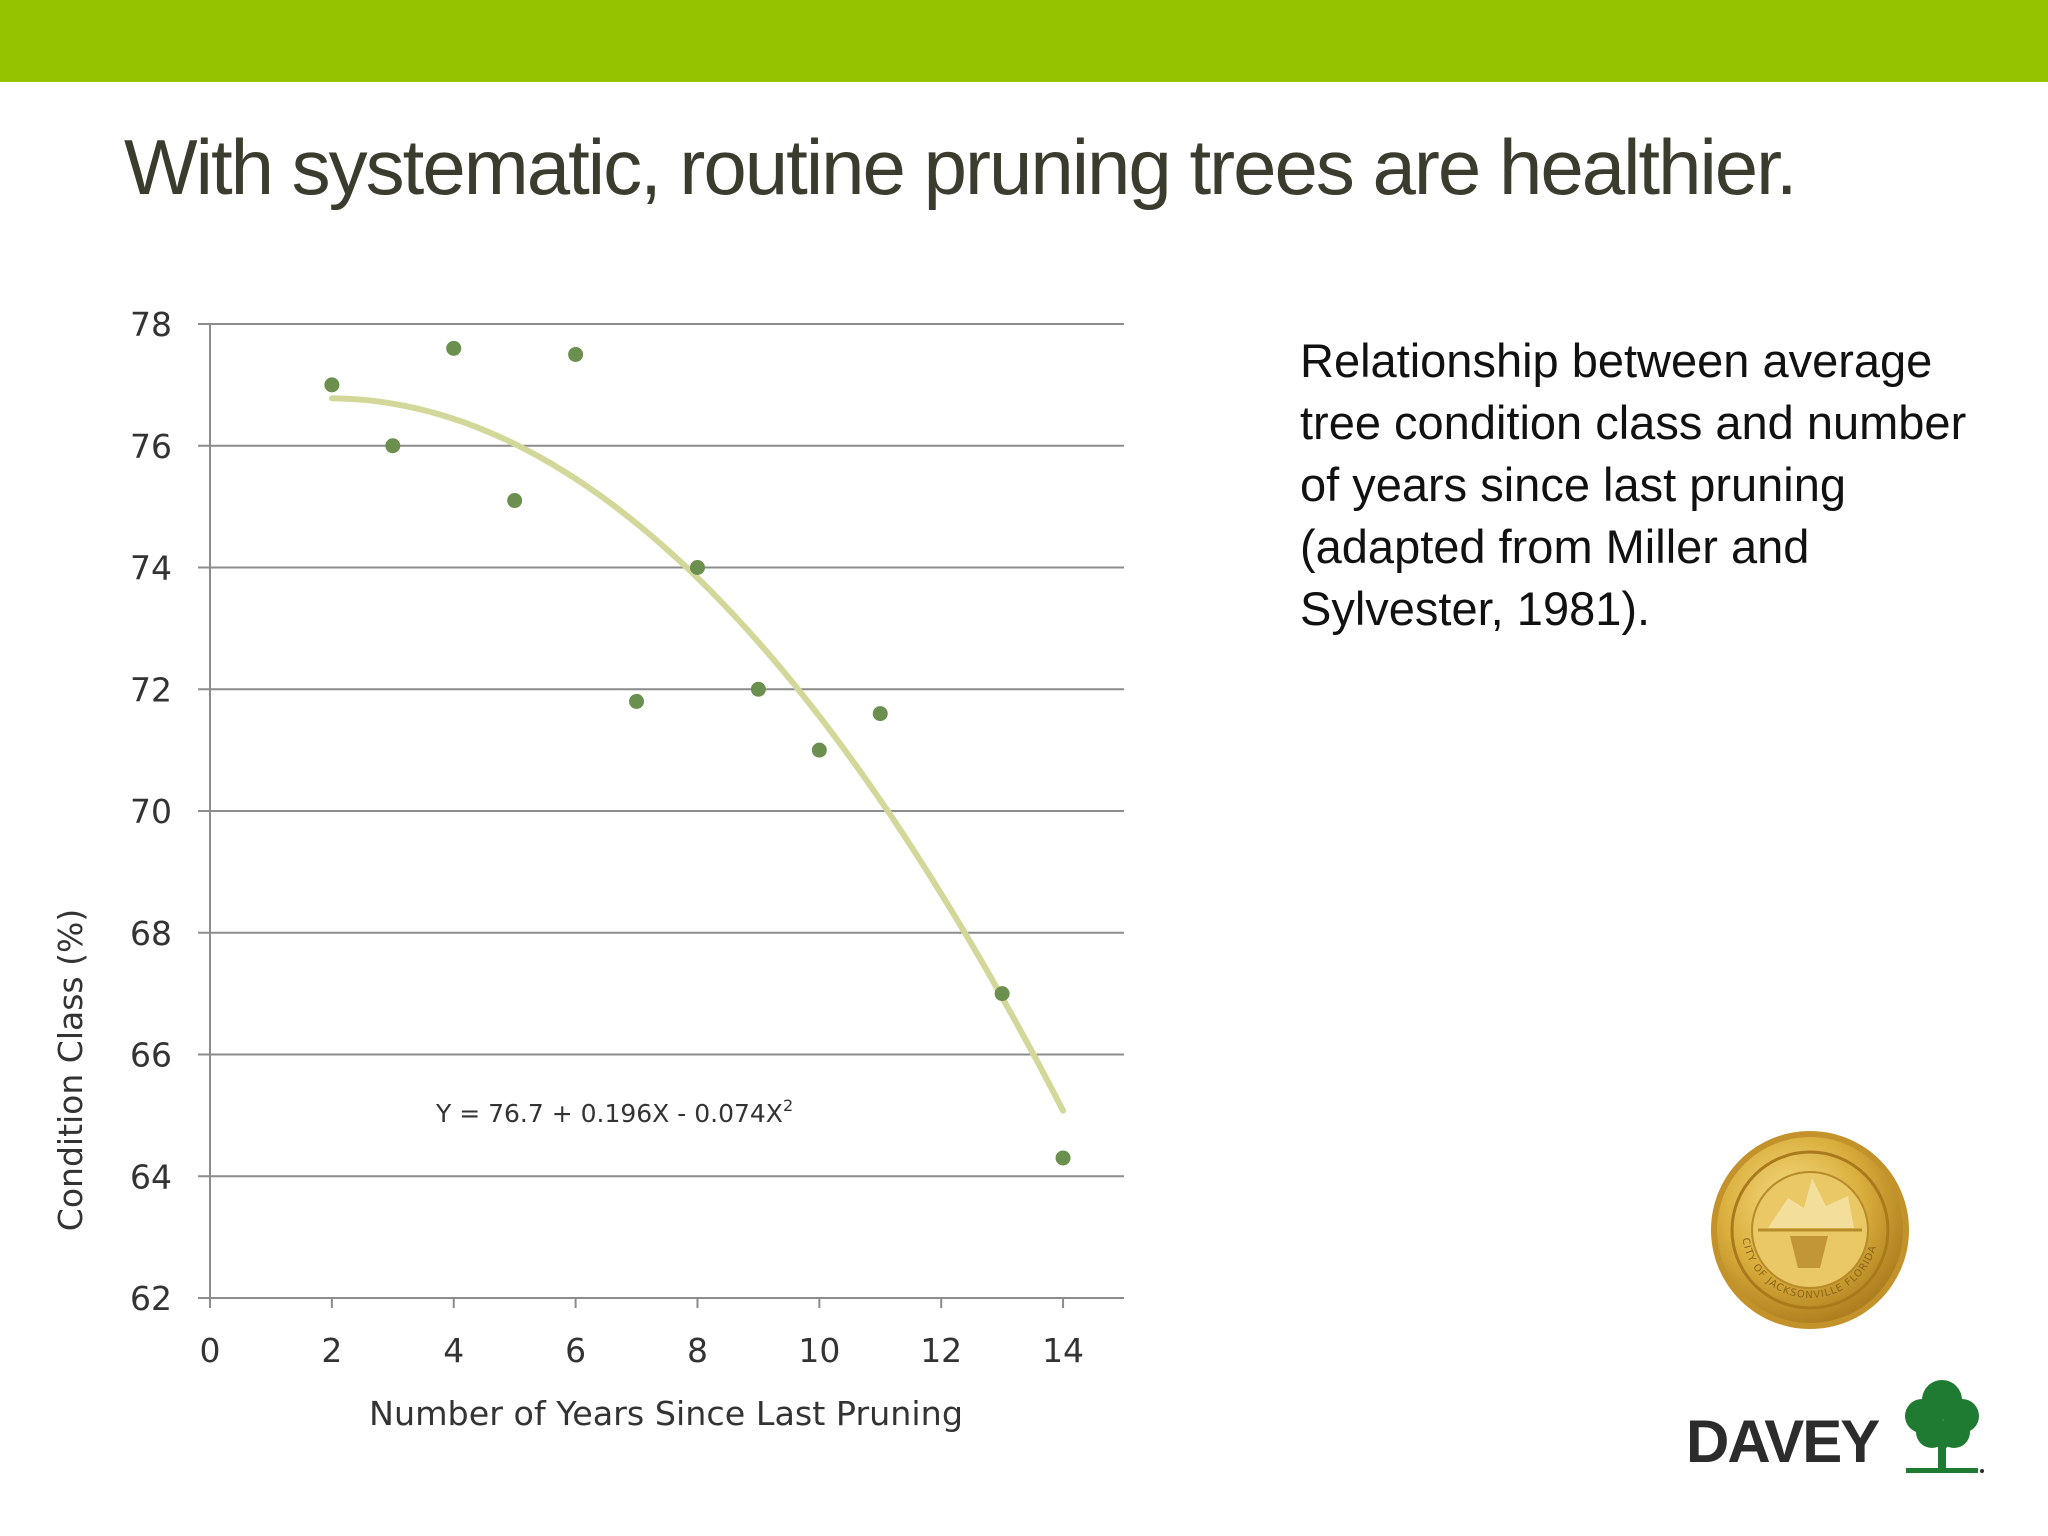  Describe the element at coordinates (151, 1055) in the screenshot. I see `y-tick-label: 66` at that location.